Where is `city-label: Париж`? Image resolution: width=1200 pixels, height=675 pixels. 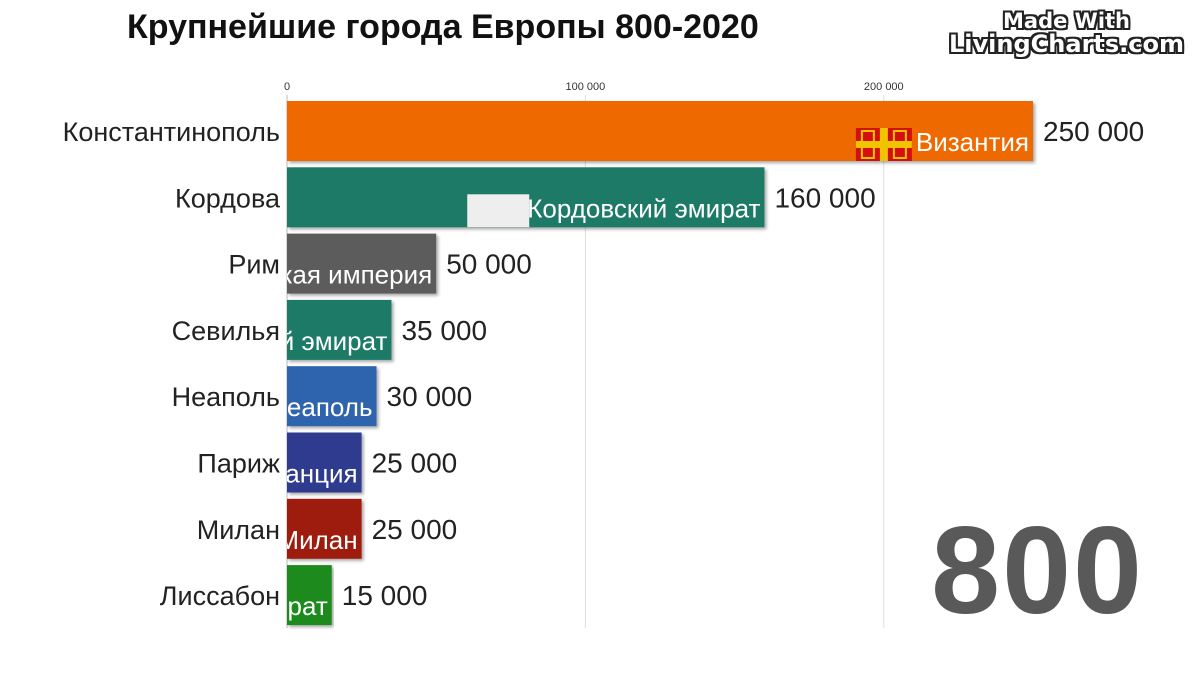
city-label: Париж is located at coordinates (238, 464).